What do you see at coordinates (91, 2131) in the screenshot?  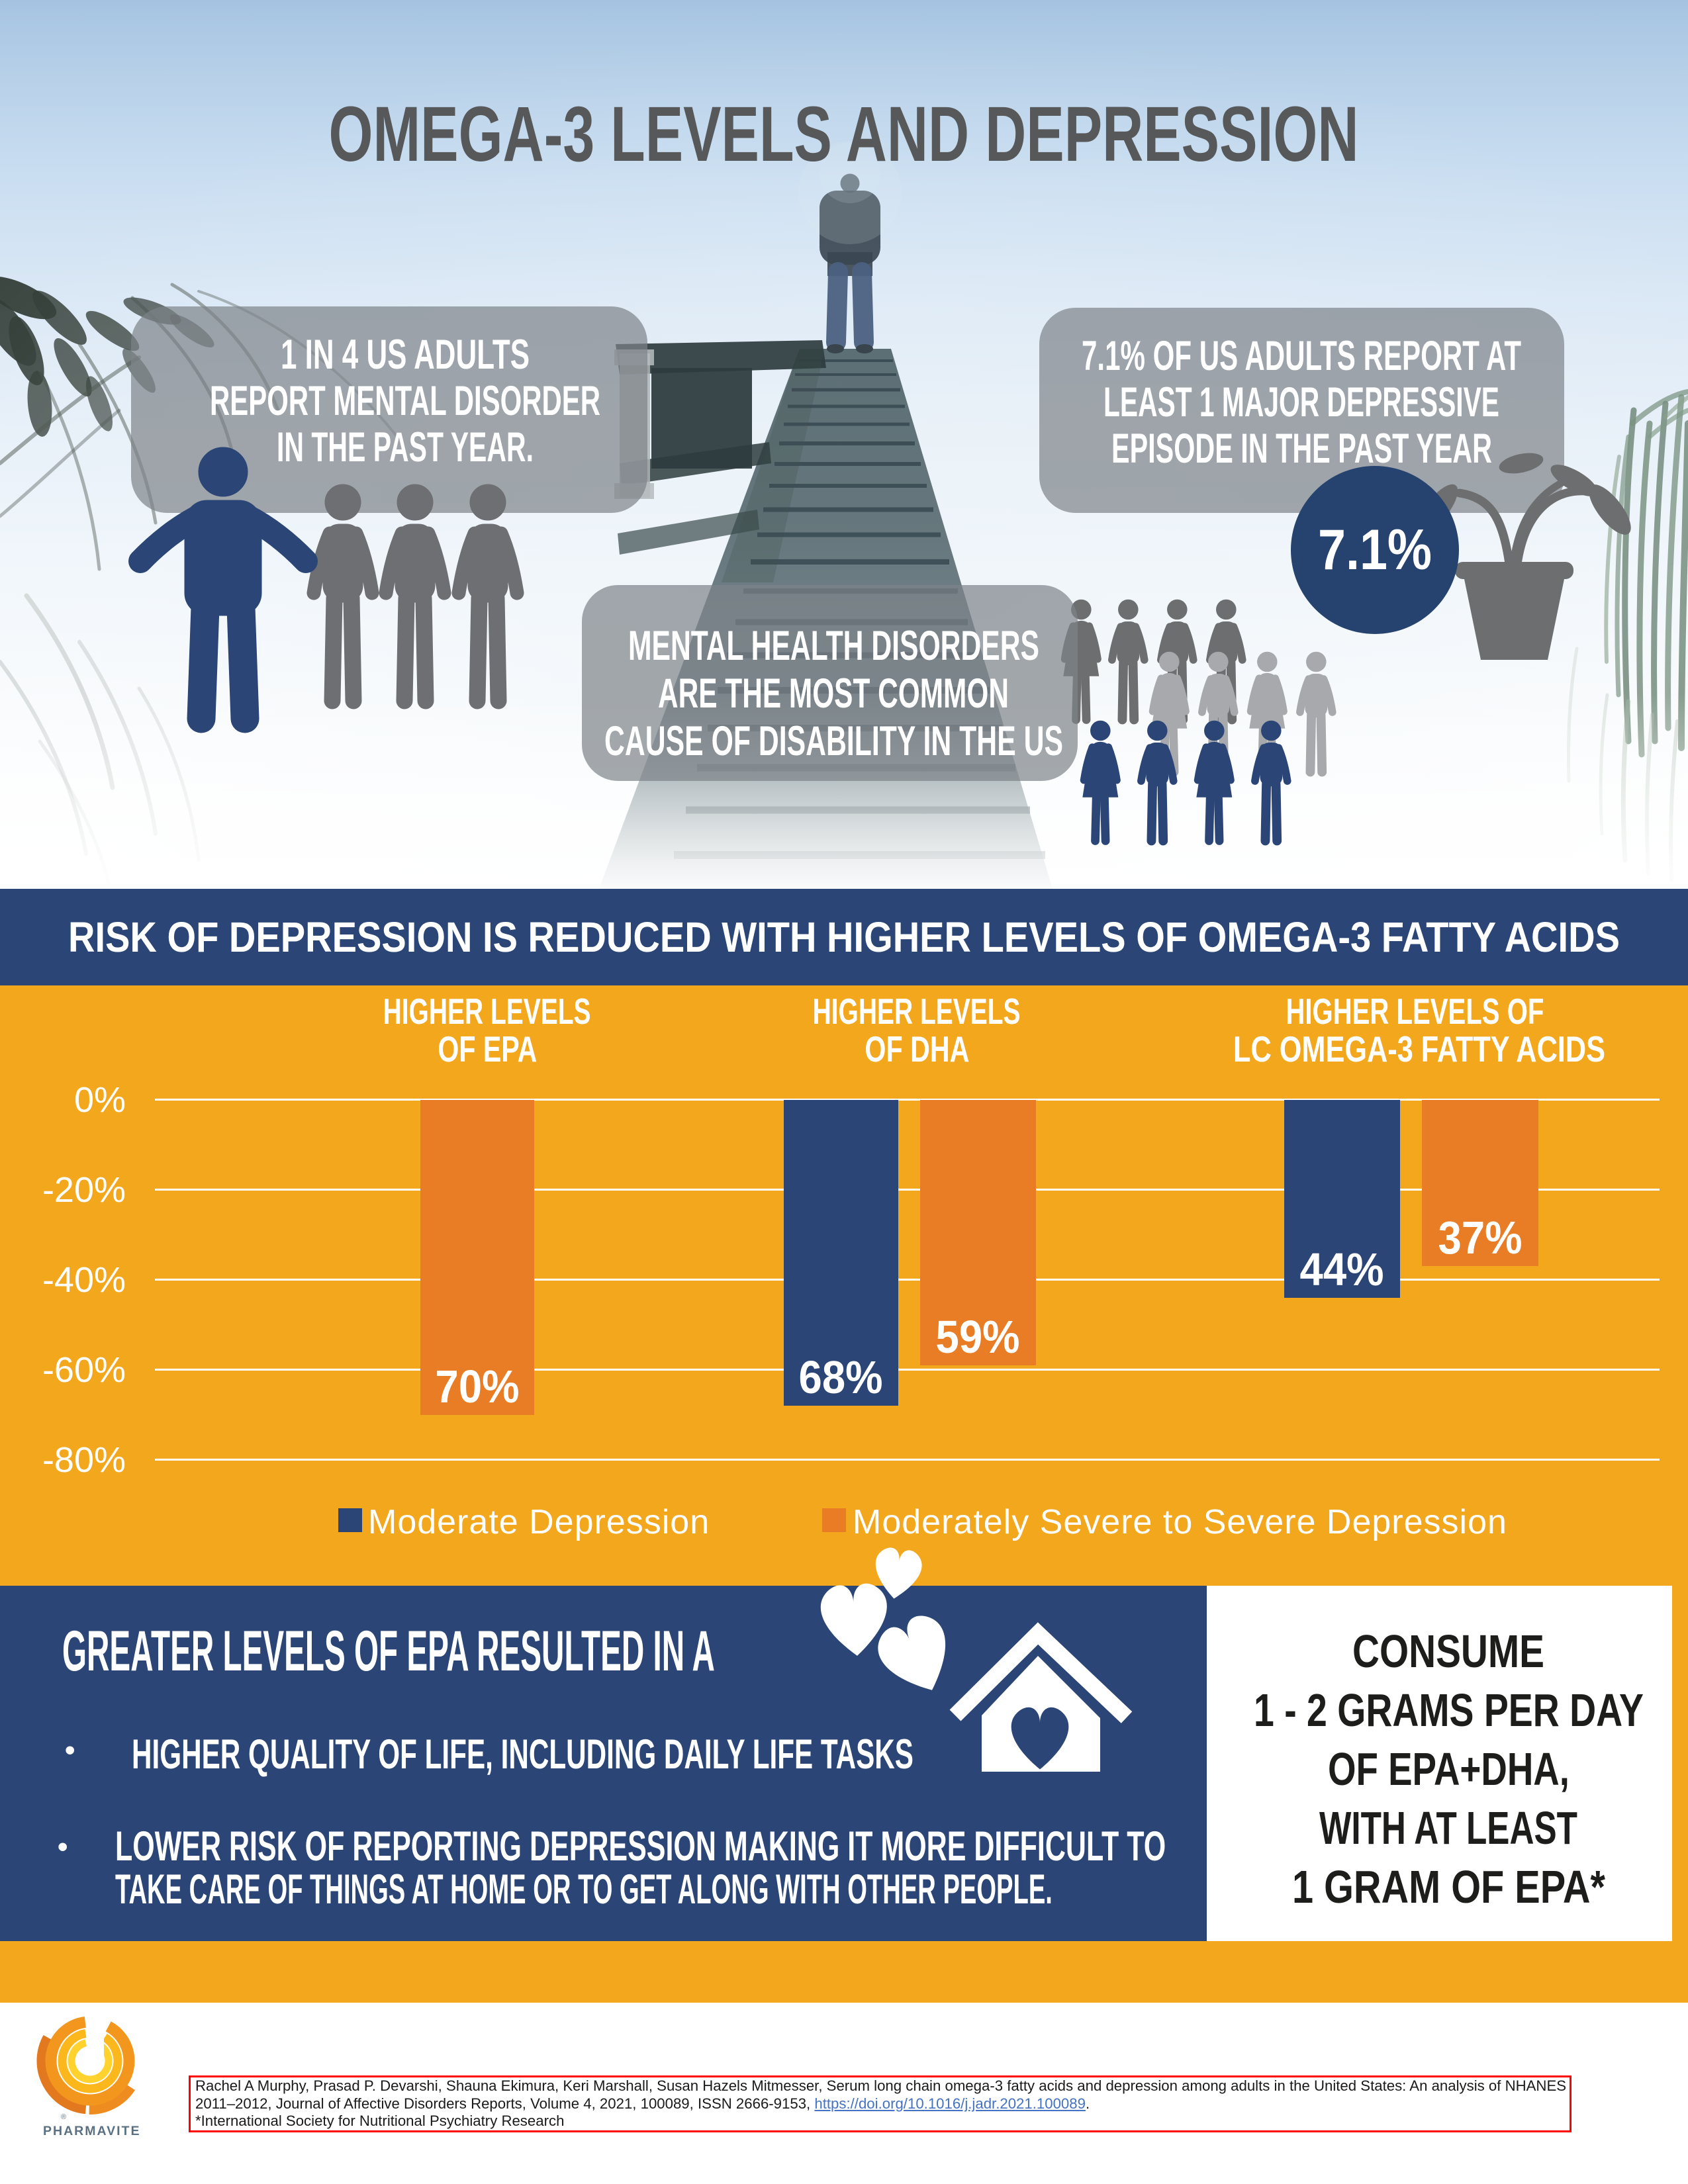 I see `svg-text: PHARMAVITE` at bounding box center [91, 2131].